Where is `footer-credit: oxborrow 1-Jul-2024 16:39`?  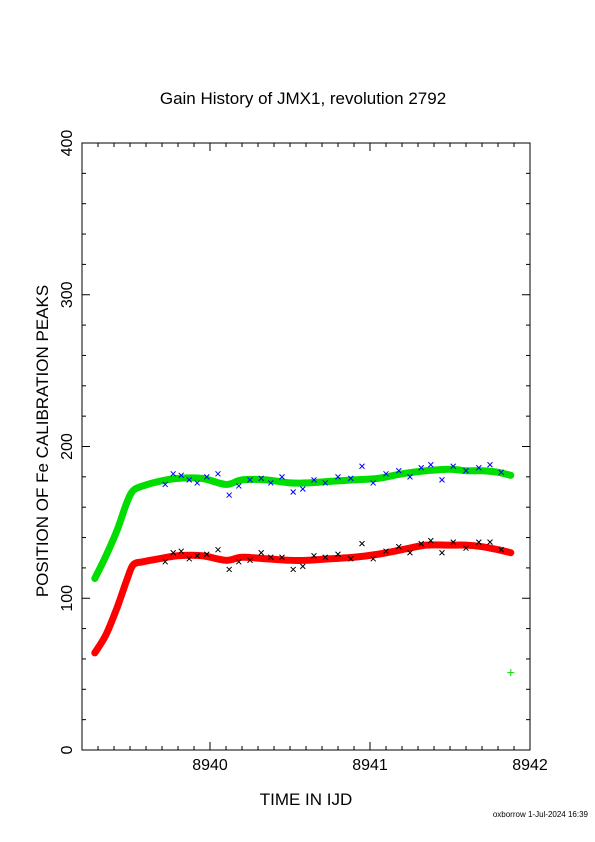 footer-credit: oxborrow 1-Jul-2024 16:39 is located at coordinates (541, 814).